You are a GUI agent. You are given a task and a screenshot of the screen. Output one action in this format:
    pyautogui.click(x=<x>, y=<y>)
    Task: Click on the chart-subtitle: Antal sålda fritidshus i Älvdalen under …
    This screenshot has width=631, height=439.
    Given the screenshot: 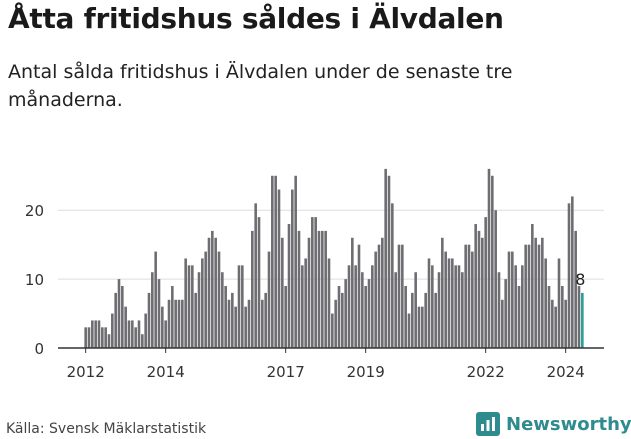 What is the action you would take?
    pyautogui.click(x=260, y=86)
    